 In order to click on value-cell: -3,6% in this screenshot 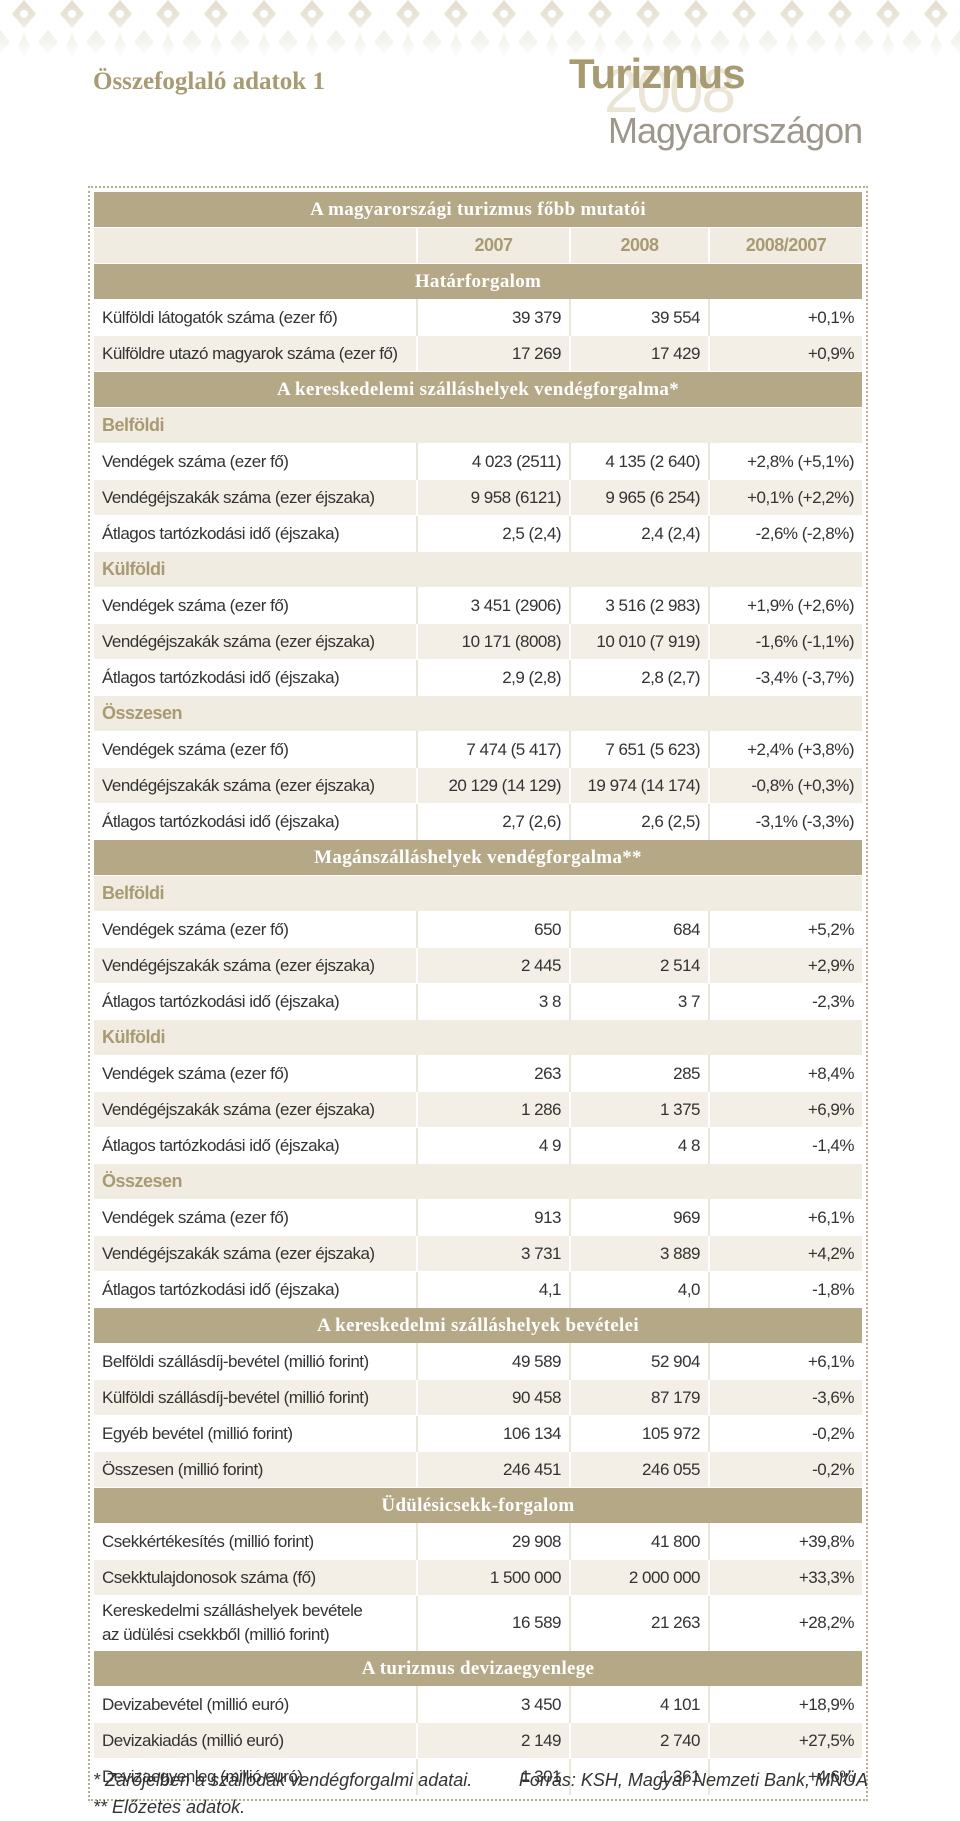, I will do `click(785, 1397)`.